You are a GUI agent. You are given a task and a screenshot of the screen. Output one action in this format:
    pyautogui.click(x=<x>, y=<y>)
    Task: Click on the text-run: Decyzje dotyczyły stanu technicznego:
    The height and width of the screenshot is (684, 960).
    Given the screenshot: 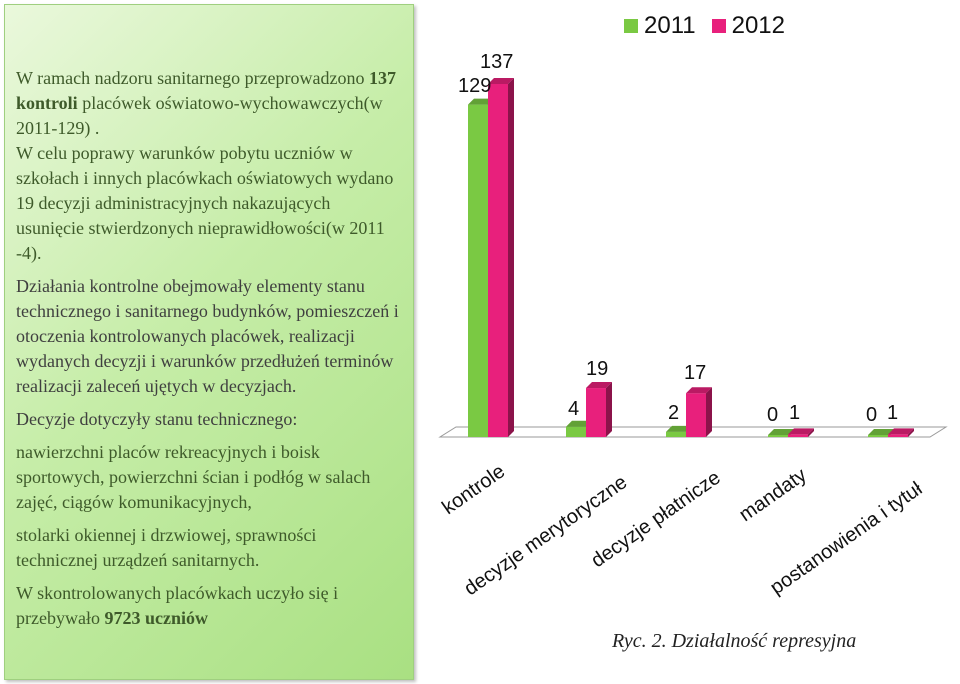 What is the action you would take?
    pyautogui.click(x=157, y=419)
    